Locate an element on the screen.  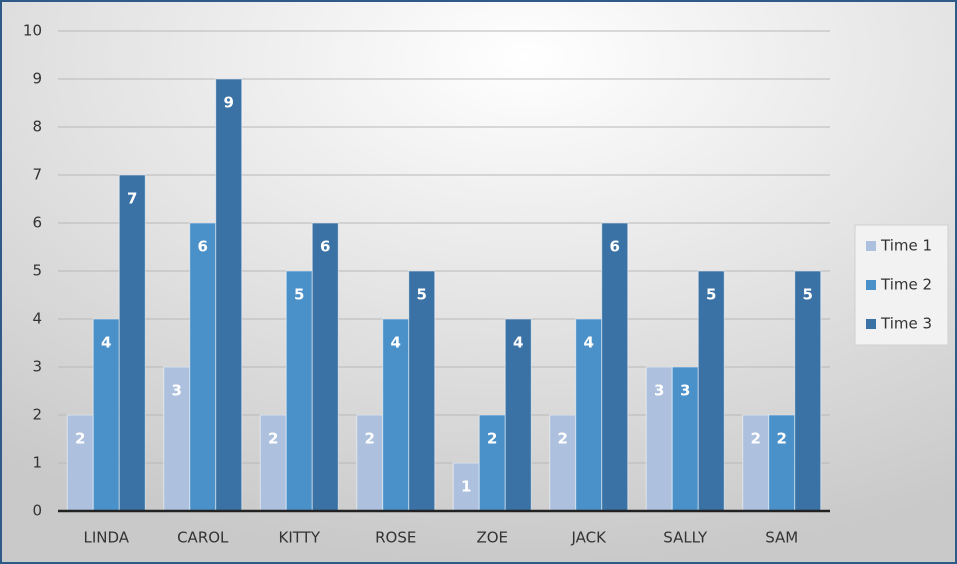
x-tick-label: CAROL is located at coordinates (203, 538).